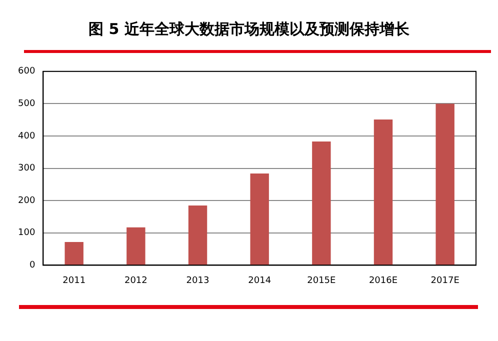  What do you see at coordinates (136, 281) in the screenshot?
I see `x-tick-label: 2012` at bounding box center [136, 281].